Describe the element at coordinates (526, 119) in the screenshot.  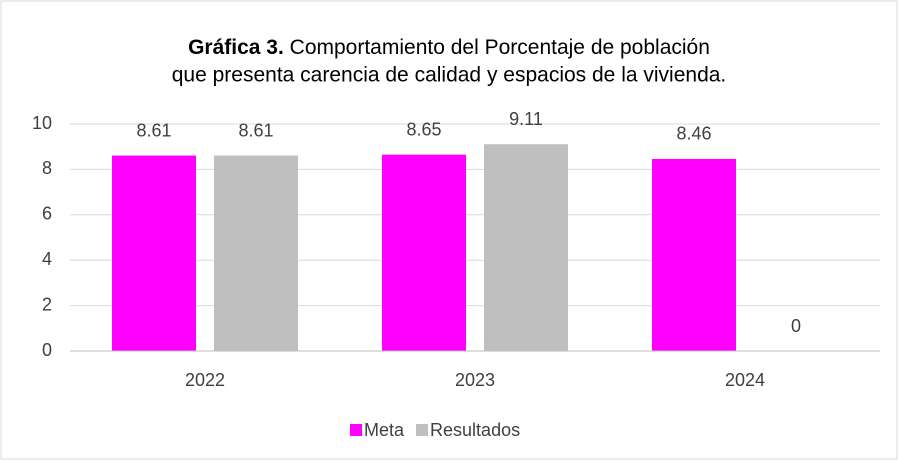
I see `data-label: 9.11` at that location.